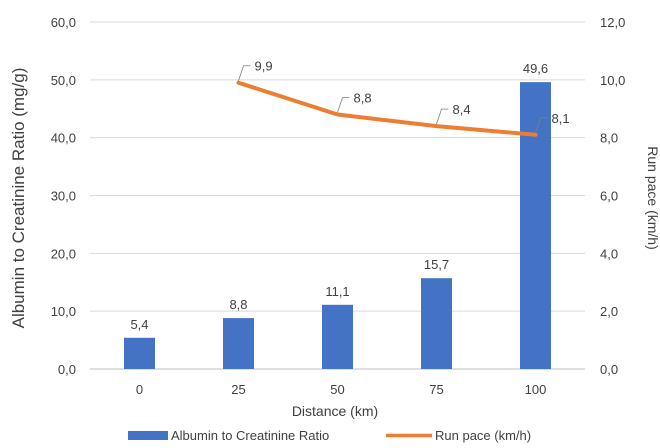 The height and width of the screenshot is (448, 660). Describe the element at coordinates (63, 253) in the screenshot. I see `y-tick-label: 20,0` at that location.